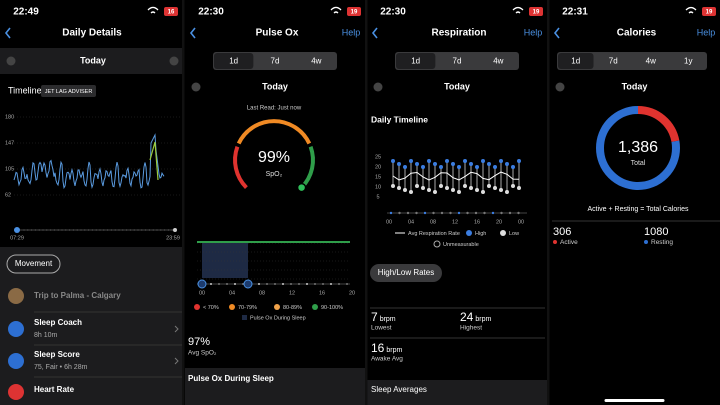 This screenshot has width=720, height=405. Describe the element at coordinates (211, 308) in the screenshot. I see `legend-label: < 70%` at that location.